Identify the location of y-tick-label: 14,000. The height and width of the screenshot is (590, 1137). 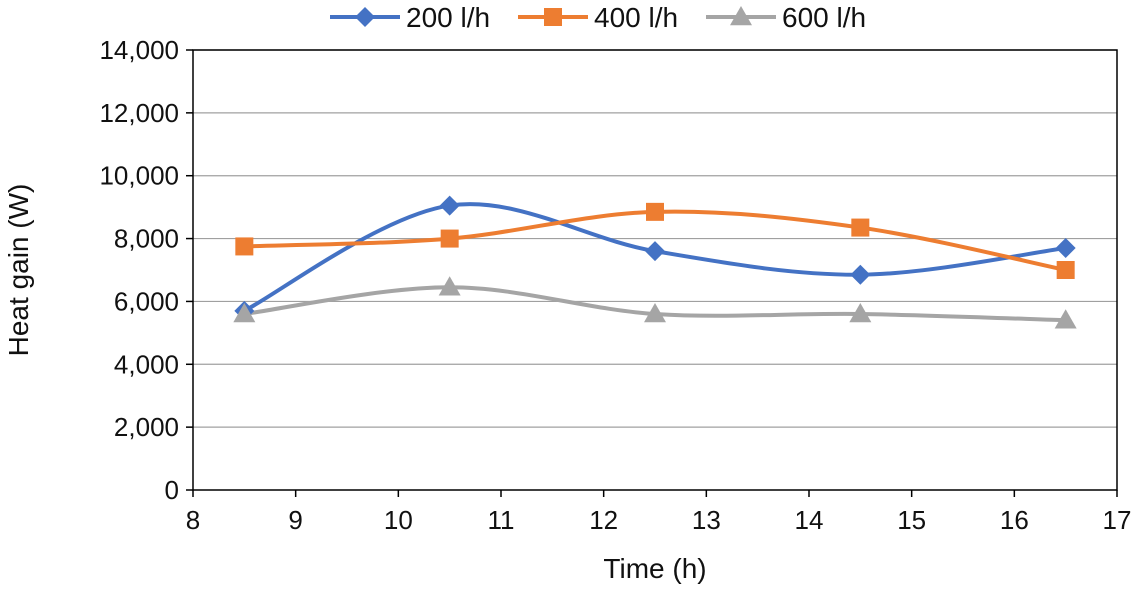
(139, 50).